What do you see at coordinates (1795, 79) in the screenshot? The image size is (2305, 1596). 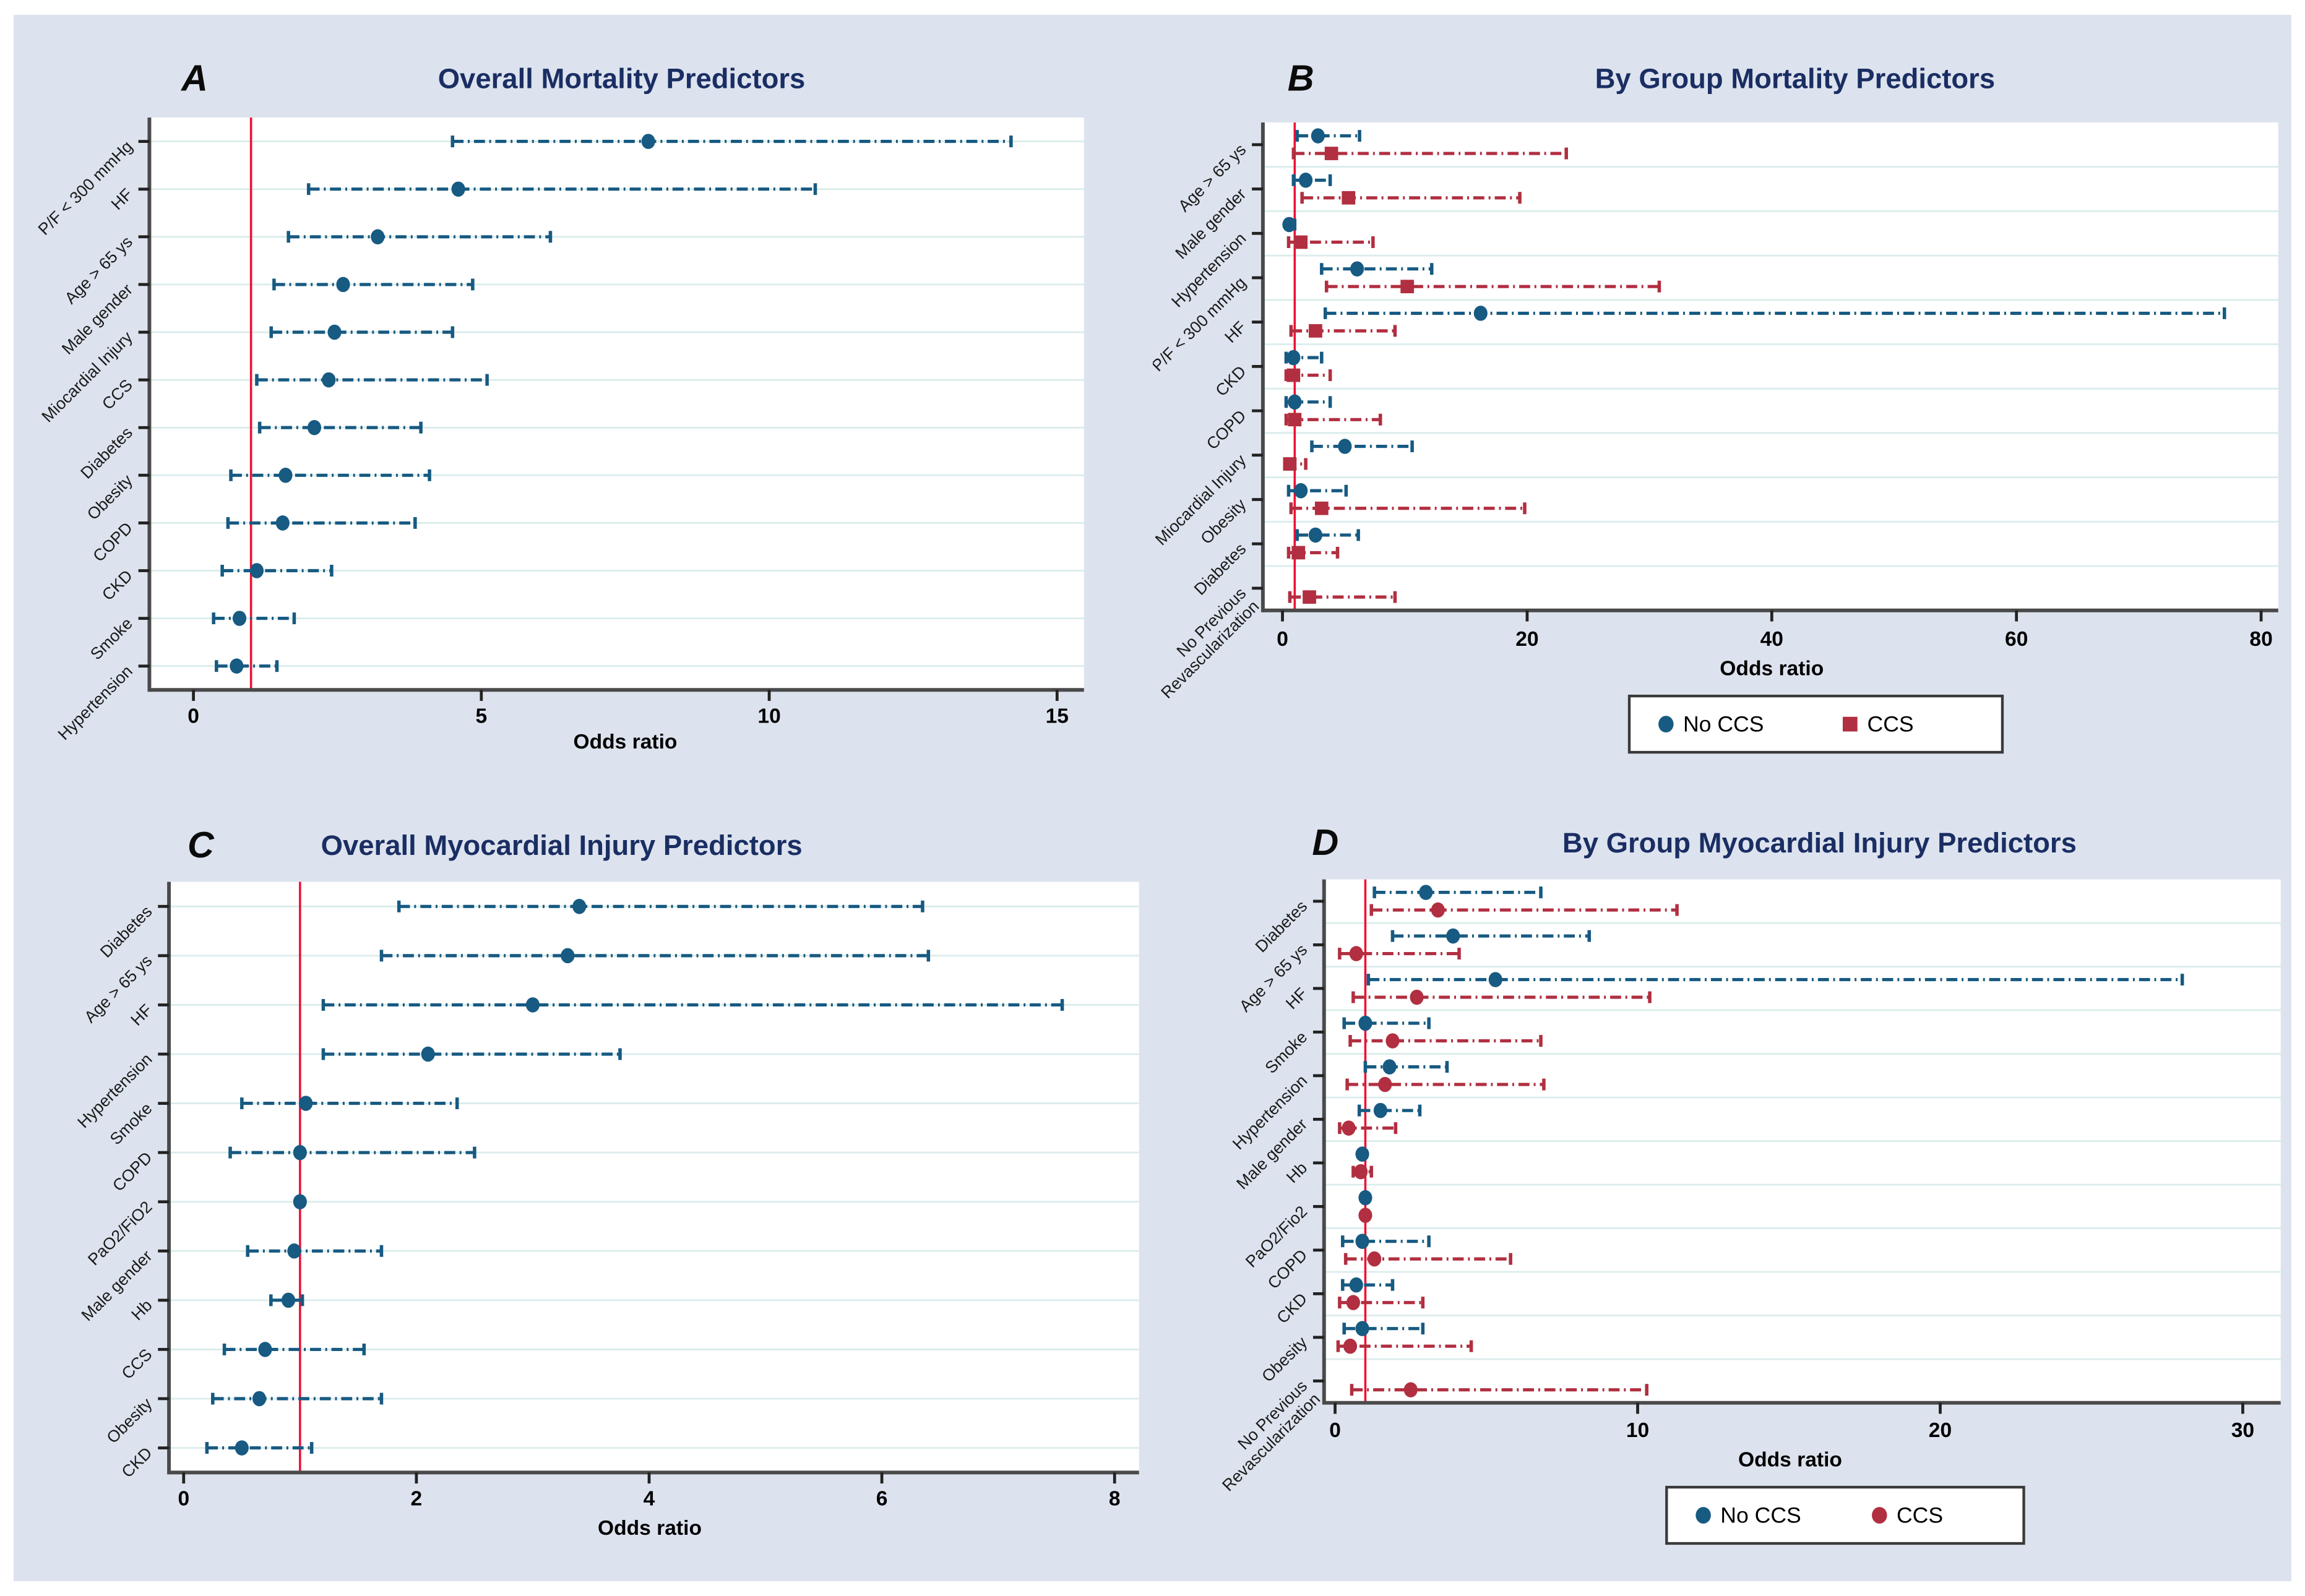 I see `panel-title: By Group Mortality Predictors` at bounding box center [1795, 79].